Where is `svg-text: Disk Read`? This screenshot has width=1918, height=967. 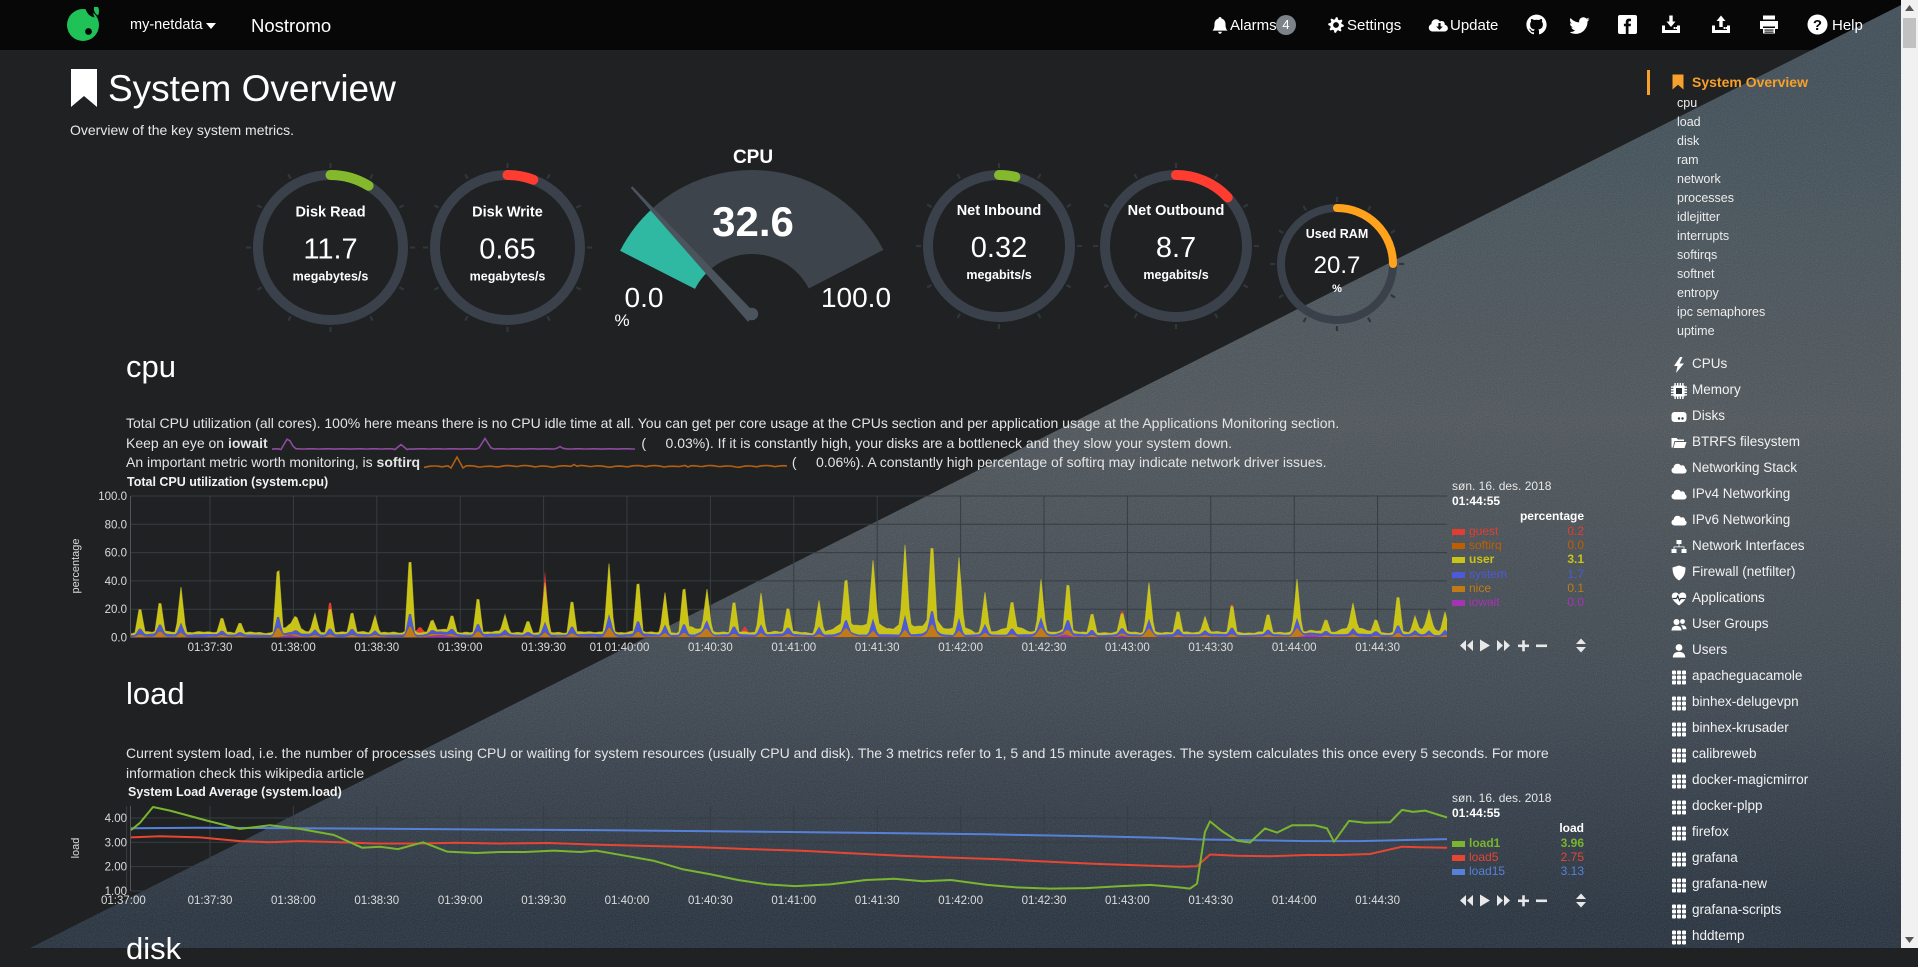
svg-text: Disk Read is located at coordinates (330, 213).